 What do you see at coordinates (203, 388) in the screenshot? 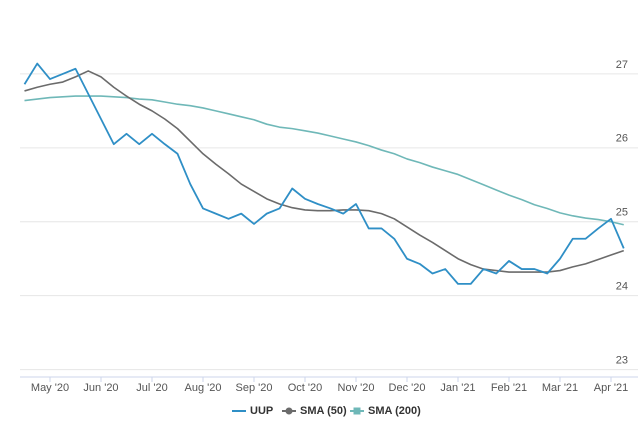
I see `x-tick-label: Aug '20` at bounding box center [203, 388].